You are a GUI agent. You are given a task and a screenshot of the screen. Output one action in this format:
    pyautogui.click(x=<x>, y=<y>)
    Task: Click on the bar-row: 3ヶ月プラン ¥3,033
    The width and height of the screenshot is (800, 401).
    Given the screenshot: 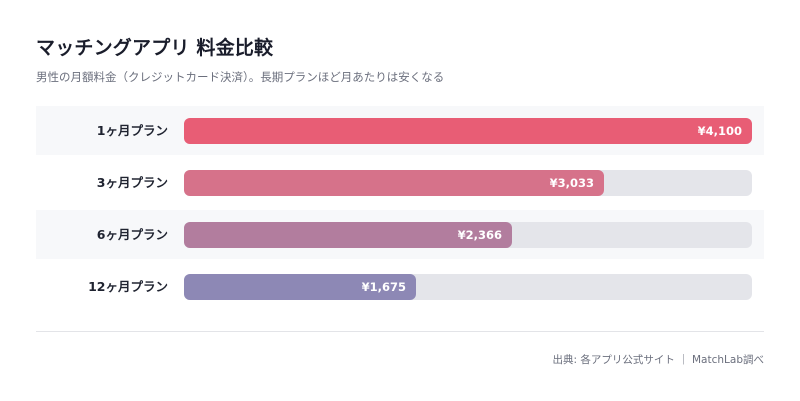 What is the action you would take?
    pyautogui.click(x=400, y=182)
    